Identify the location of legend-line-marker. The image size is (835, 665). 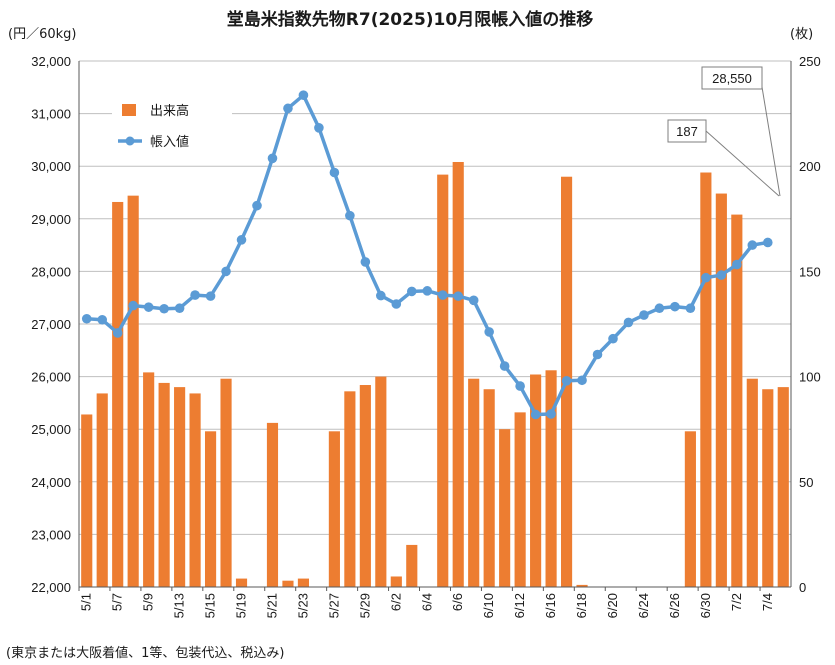
(130, 141).